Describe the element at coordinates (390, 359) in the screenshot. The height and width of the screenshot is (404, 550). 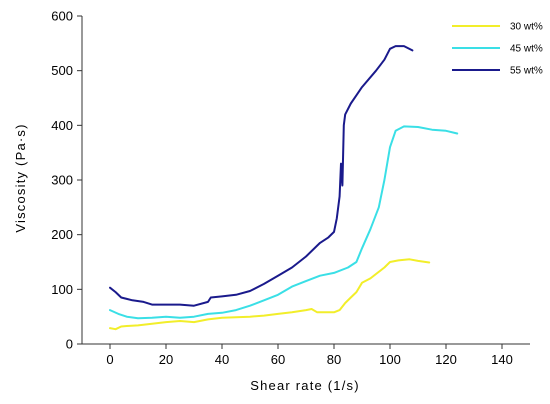
I see `x-tick-label: 100` at that location.